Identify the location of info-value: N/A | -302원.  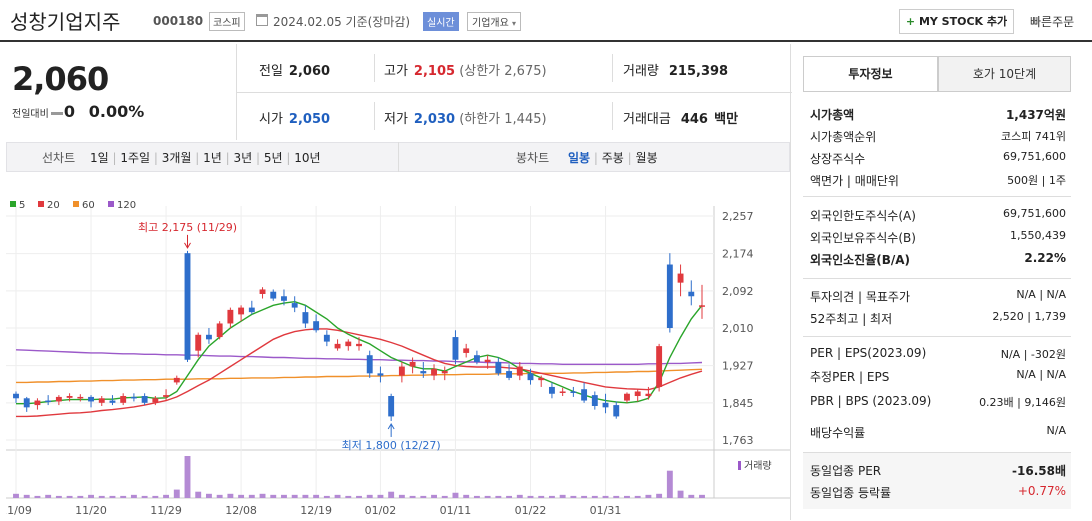
(1033, 354).